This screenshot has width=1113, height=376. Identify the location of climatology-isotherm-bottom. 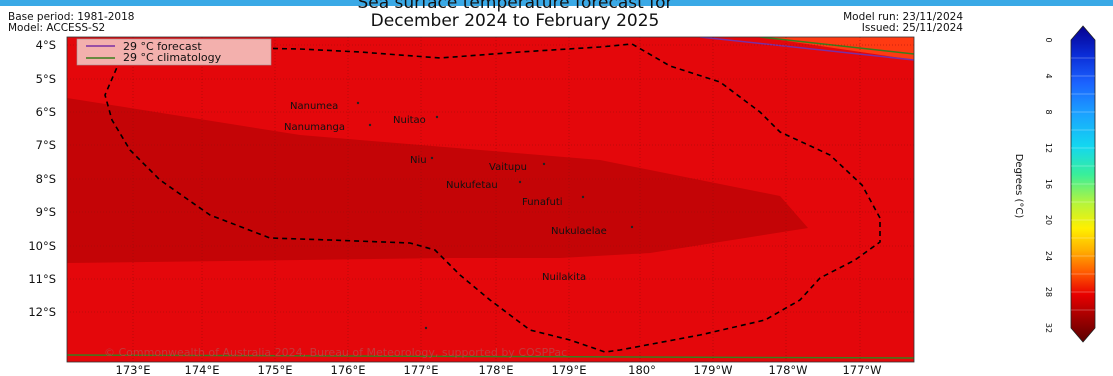
(490, 356).